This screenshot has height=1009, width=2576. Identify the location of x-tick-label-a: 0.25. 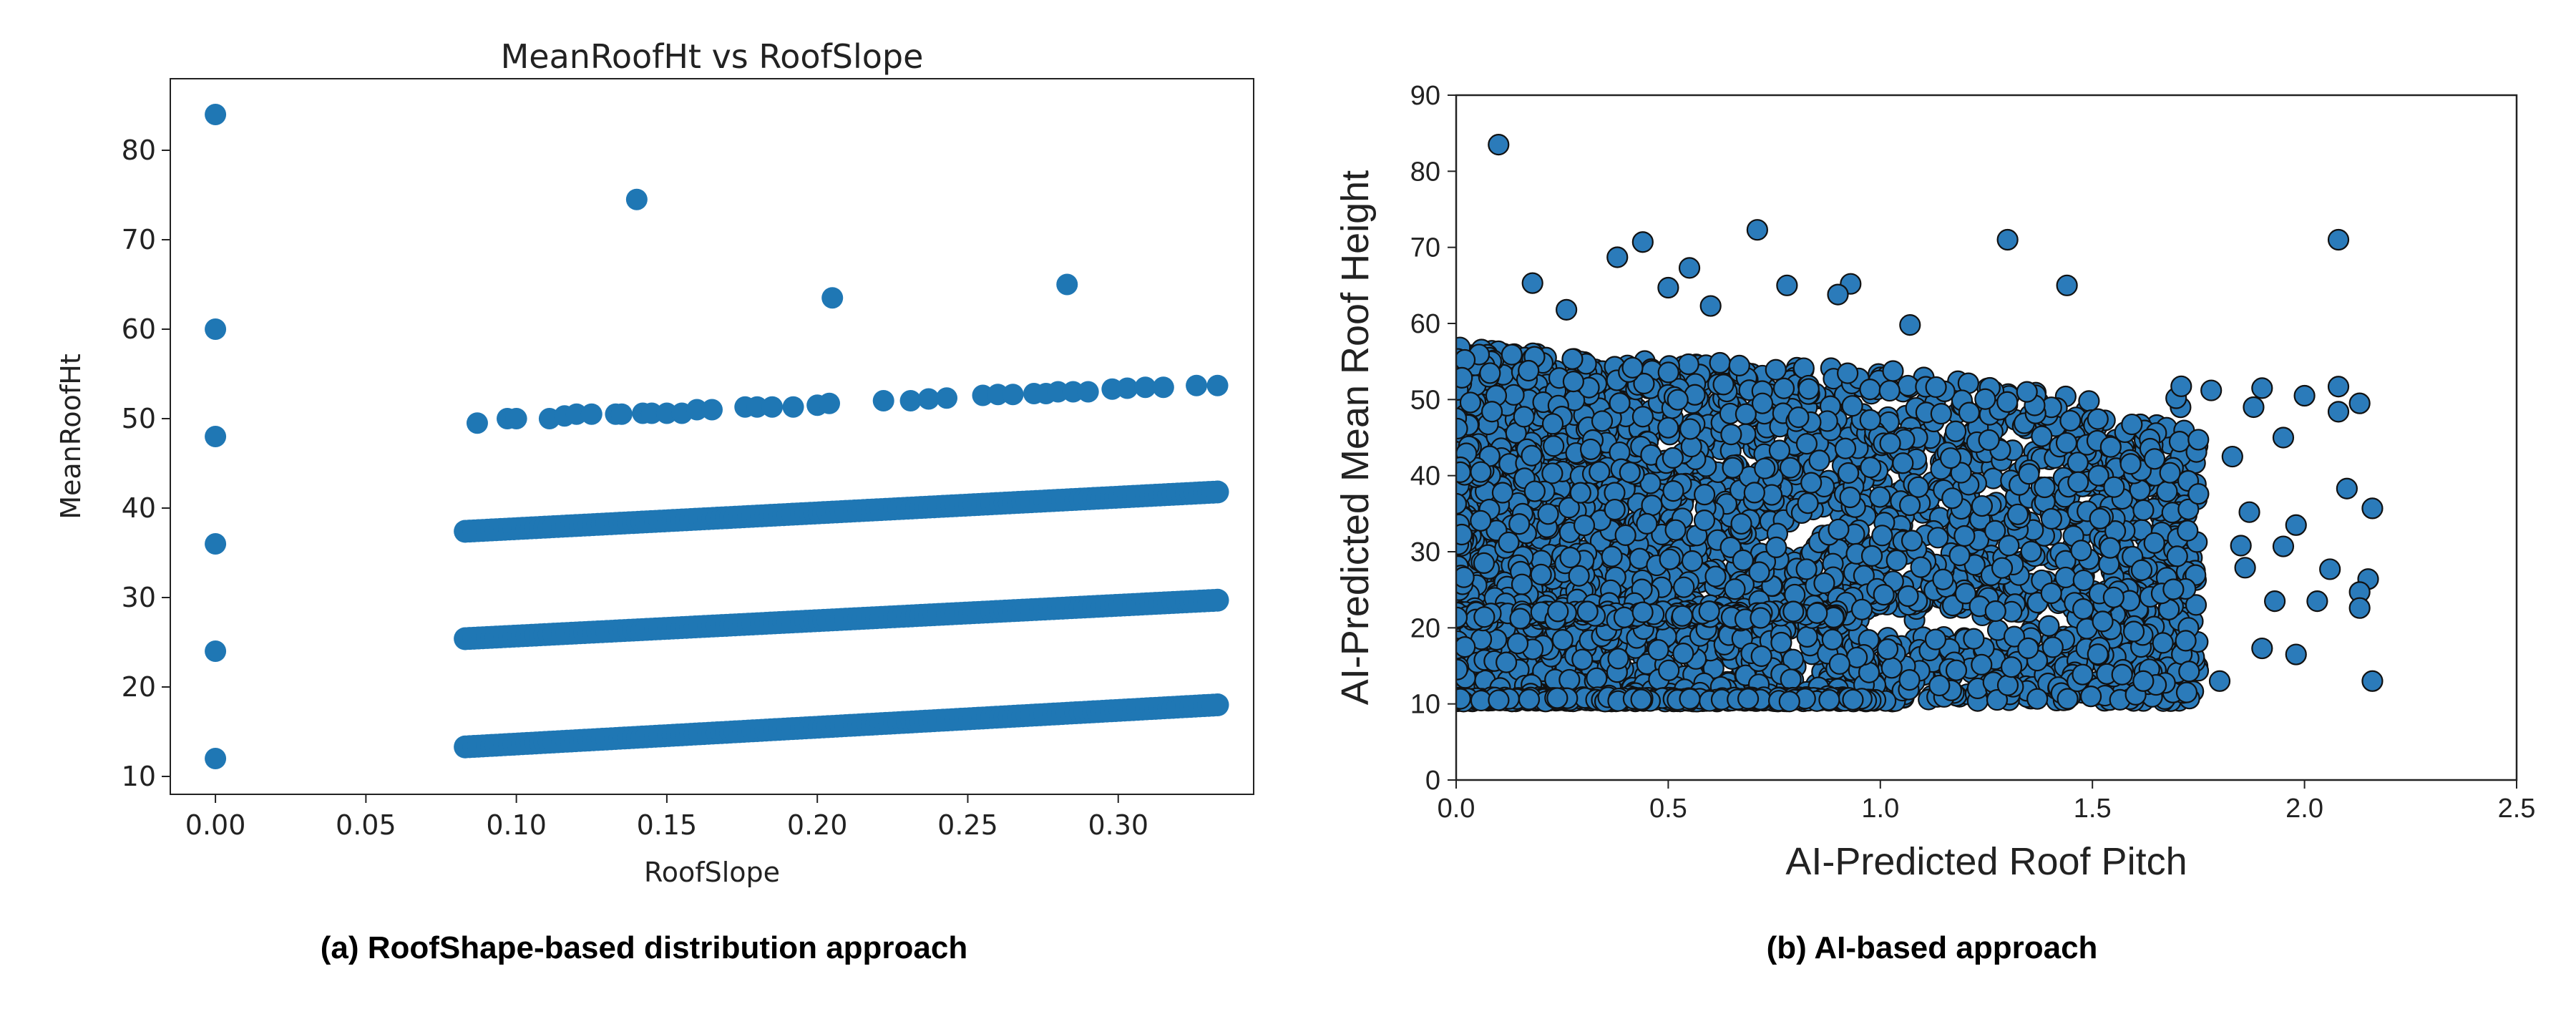
(967, 825).